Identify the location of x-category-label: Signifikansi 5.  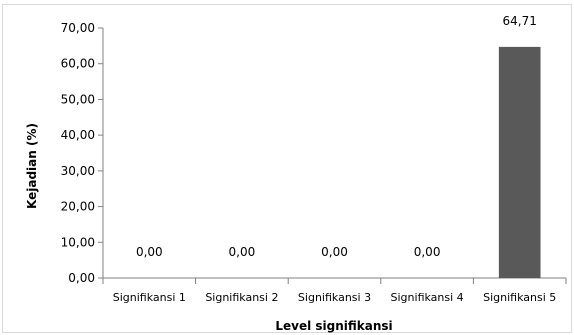
(519, 297).